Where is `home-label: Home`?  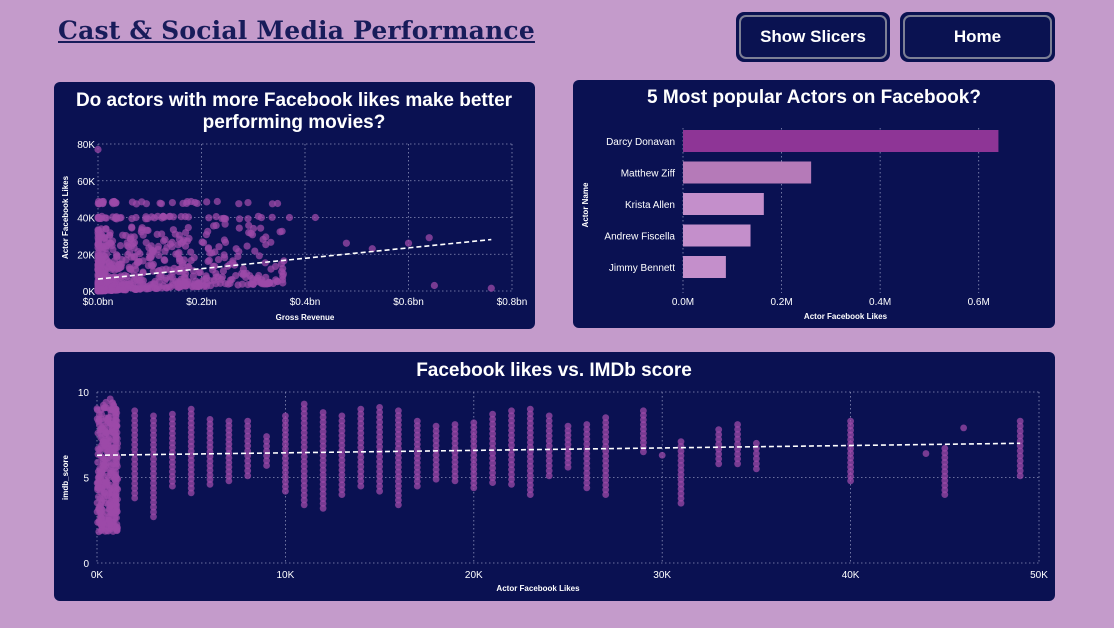 home-label: Home is located at coordinates (977, 37).